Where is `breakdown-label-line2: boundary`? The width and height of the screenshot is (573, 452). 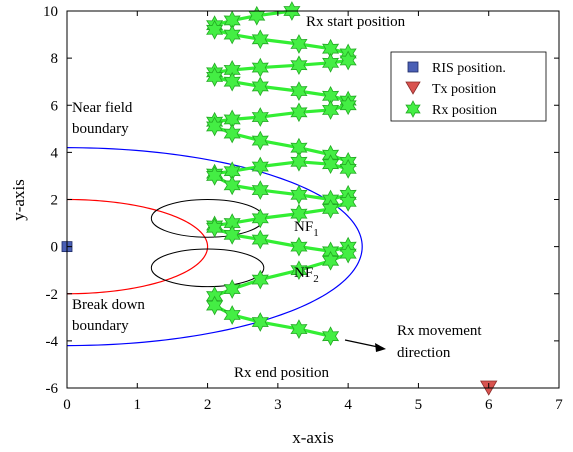 breakdown-label-line2: boundary is located at coordinates (100, 326).